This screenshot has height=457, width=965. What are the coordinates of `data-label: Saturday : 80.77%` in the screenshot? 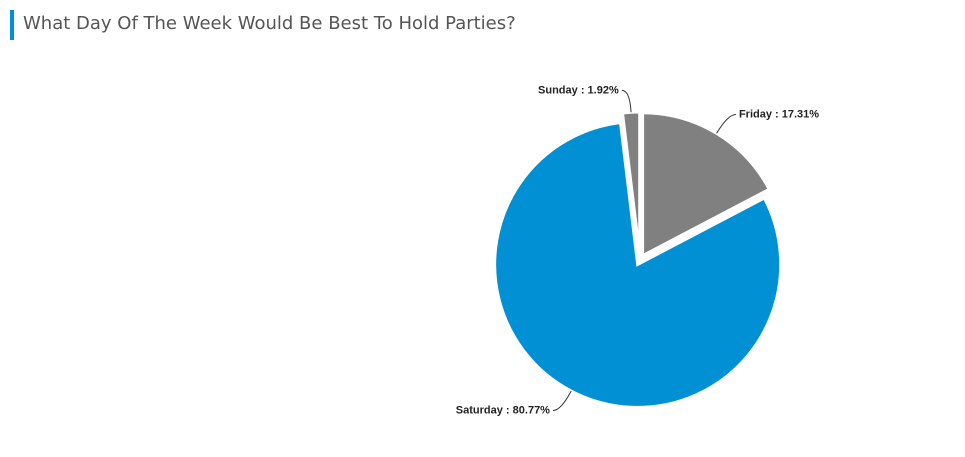 It's located at (503, 410).